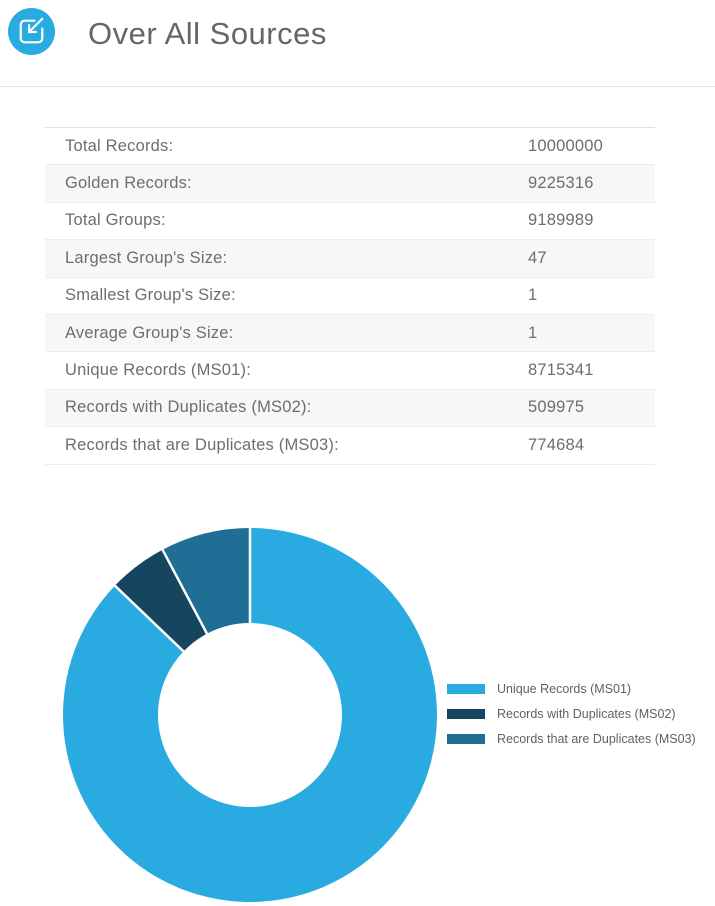 Image resolution: width=715 pixels, height=906 pixels. What do you see at coordinates (350, 184) in the screenshot?
I see `table-row: Golden Records: 9225316` at bounding box center [350, 184].